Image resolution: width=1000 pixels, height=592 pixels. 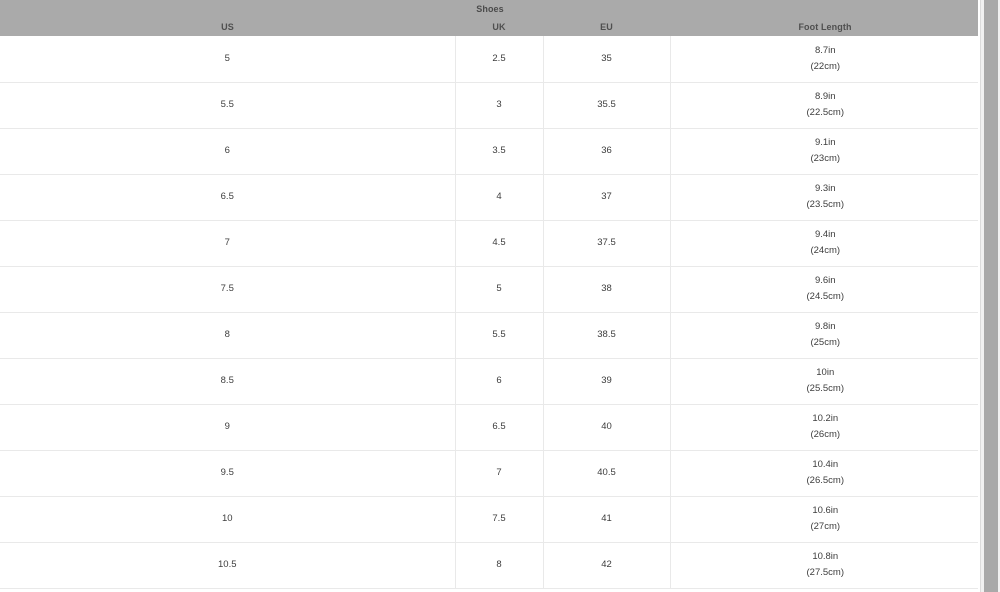 What do you see at coordinates (825, 519) in the screenshot?
I see `cell-foot-length: 10.6in (27cm)` at bounding box center [825, 519].